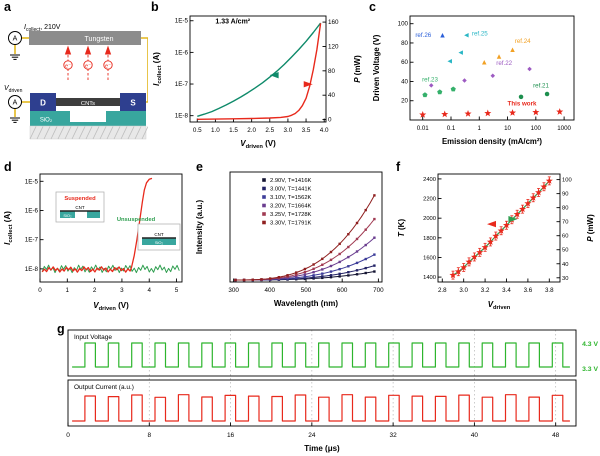 Image resolution: width=600 pixels, height=456 pixels. Describe the element at coordinates (451, 128) in the screenshot. I see `svg-text: 0.1` at that location.